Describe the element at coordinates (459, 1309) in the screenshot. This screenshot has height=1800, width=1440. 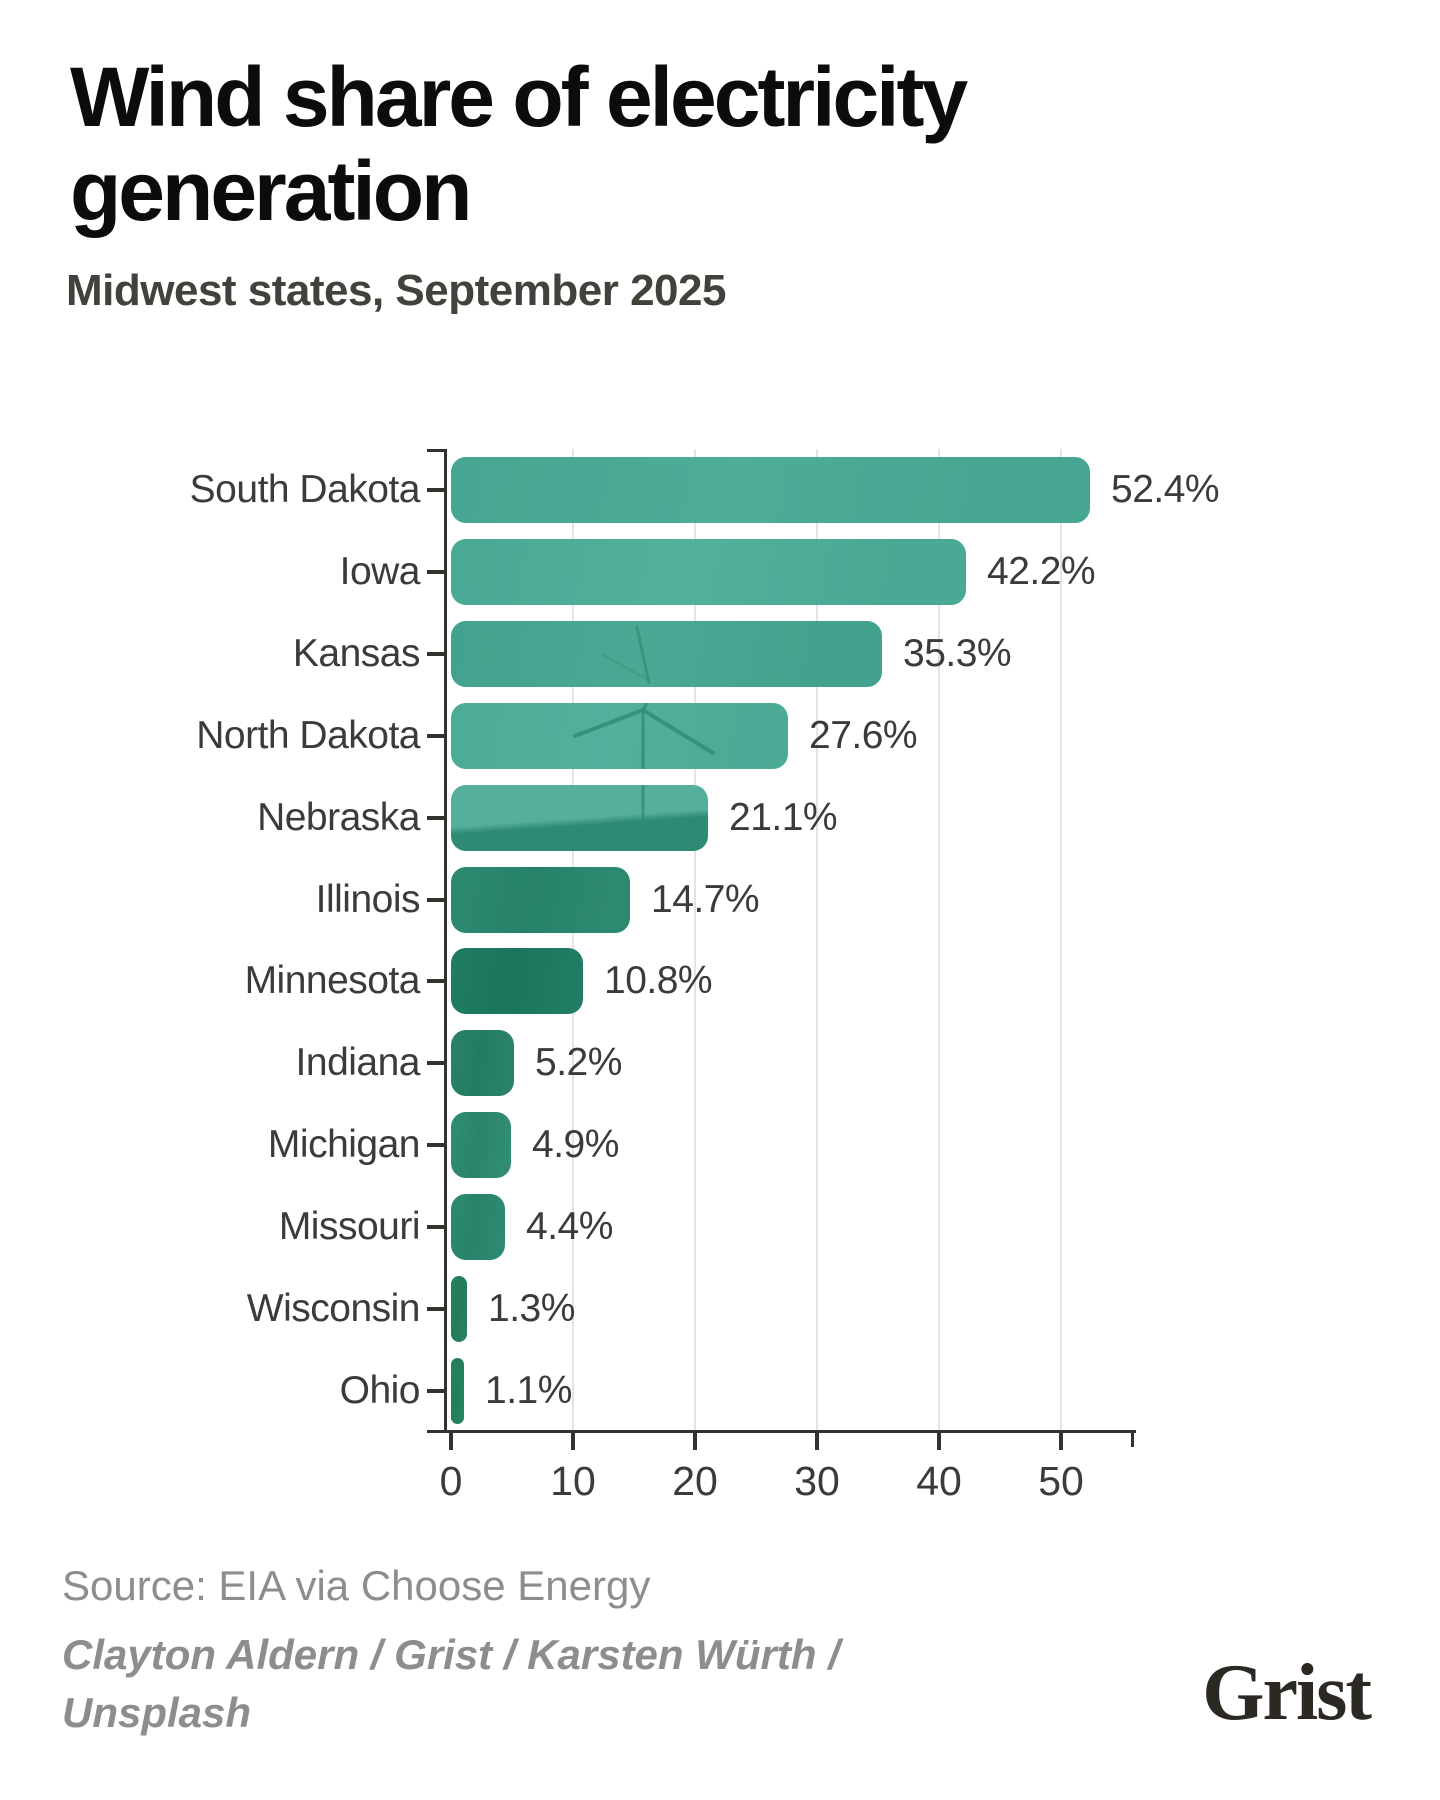
I see `bar-wisconsin` at that location.